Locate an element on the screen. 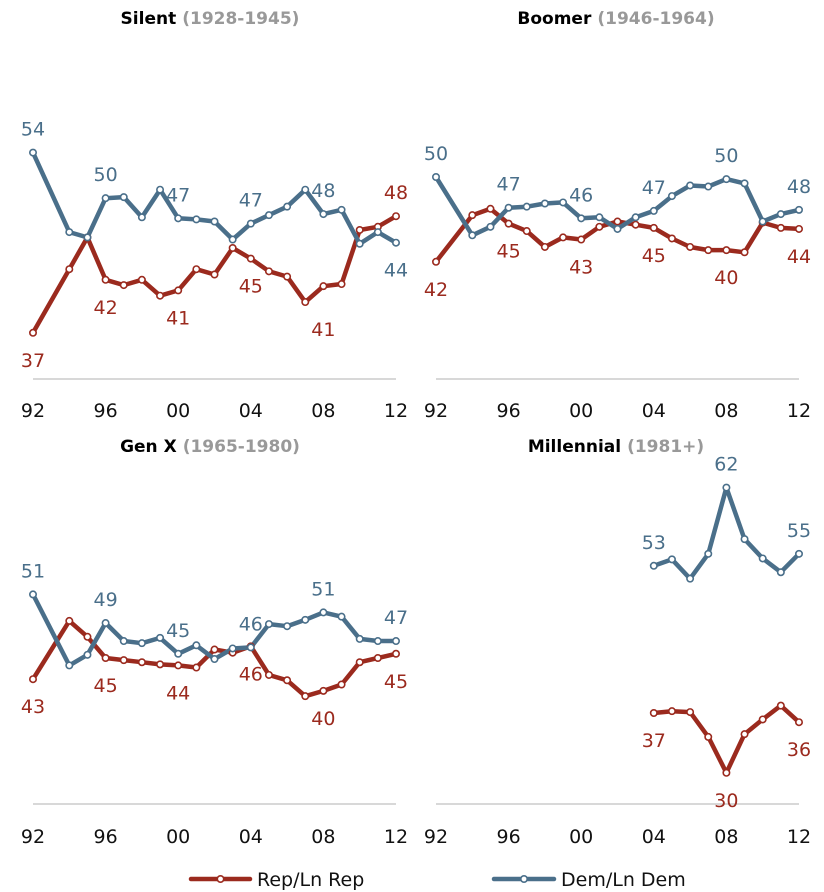  series-line-rep is located at coordinates (726, 739).